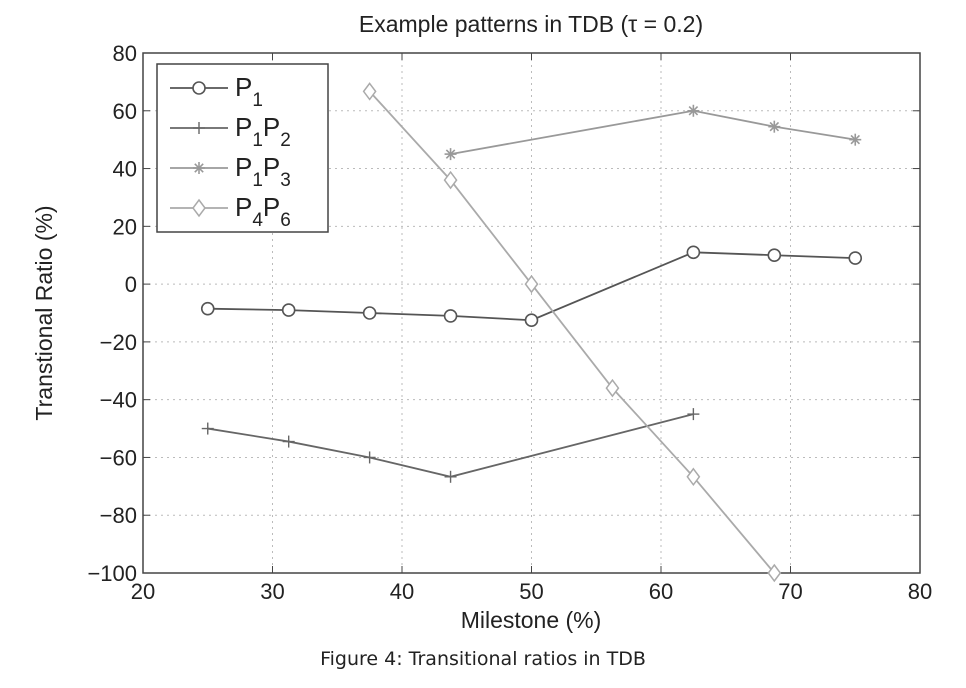 The width and height of the screenshot is (966, 688). I want to click on y-tick-label: −100, so click(112, 573).